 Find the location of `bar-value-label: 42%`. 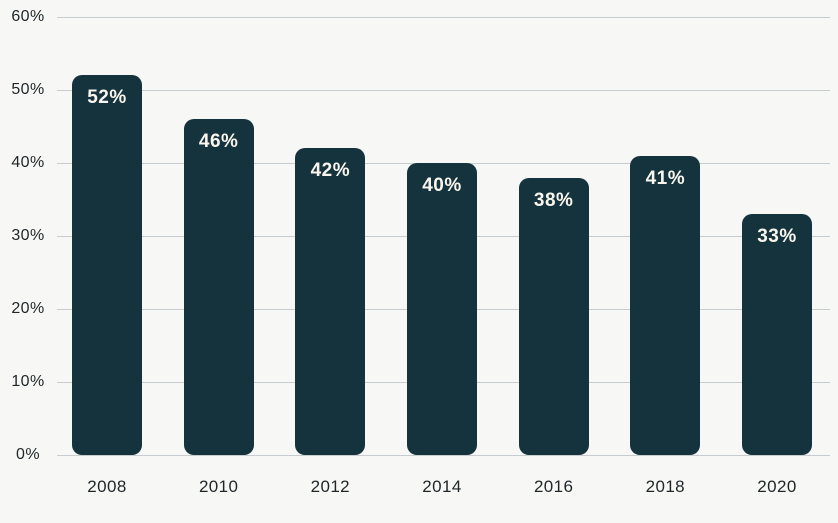

bar-value-label: 42% is located at coordinates (330, 171).